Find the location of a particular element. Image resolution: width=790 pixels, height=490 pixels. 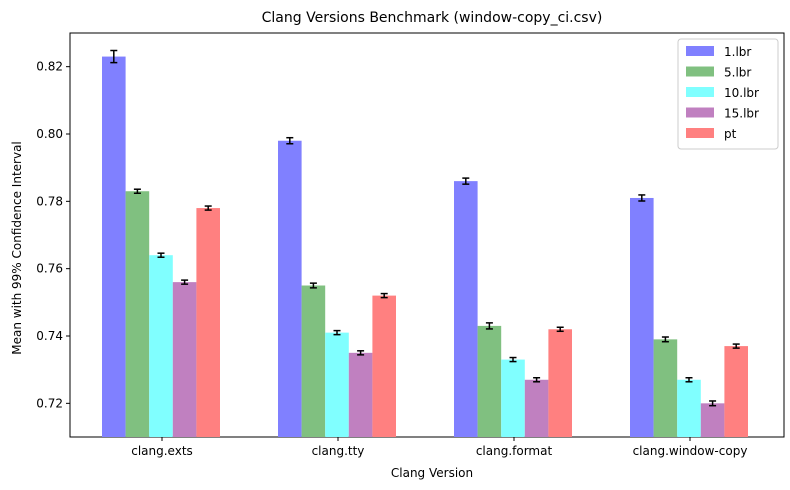

x-tick-label: clang.exts is located at coordinates (162, 451).